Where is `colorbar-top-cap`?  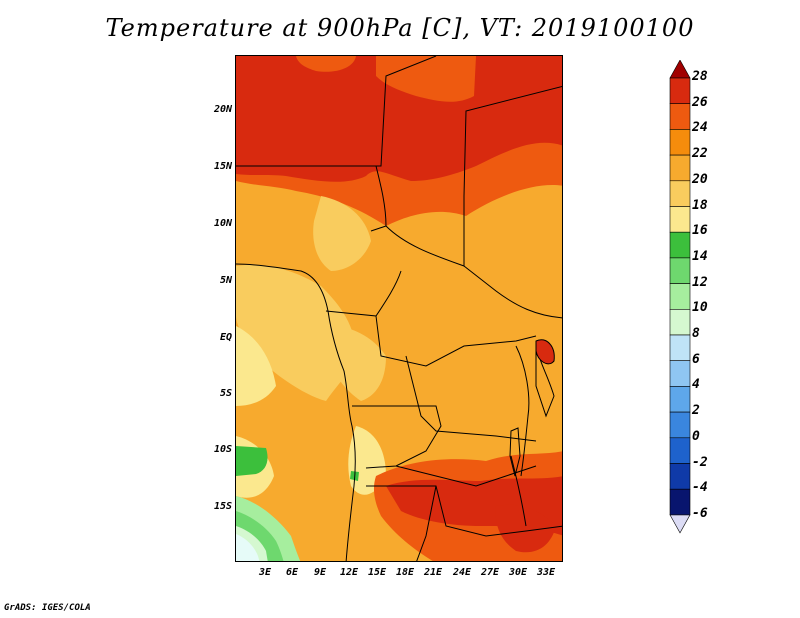
colorbar-top-cap is located at coordinates (680, 69).